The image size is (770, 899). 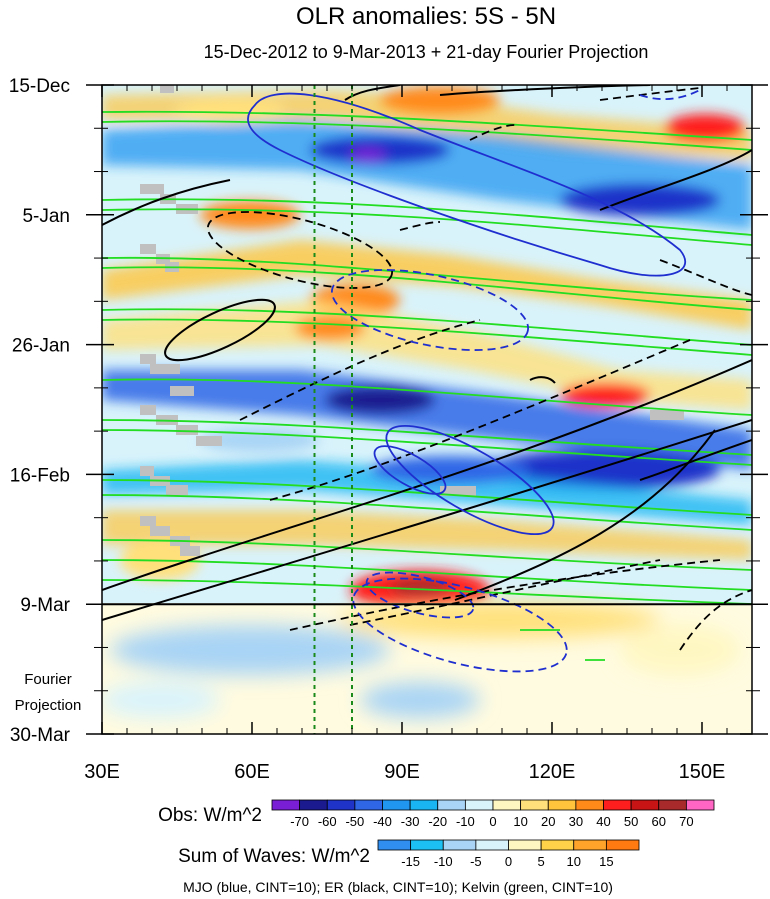 I want to click on waves-colorbar-label-3: 0, so click(x=508, y=861).